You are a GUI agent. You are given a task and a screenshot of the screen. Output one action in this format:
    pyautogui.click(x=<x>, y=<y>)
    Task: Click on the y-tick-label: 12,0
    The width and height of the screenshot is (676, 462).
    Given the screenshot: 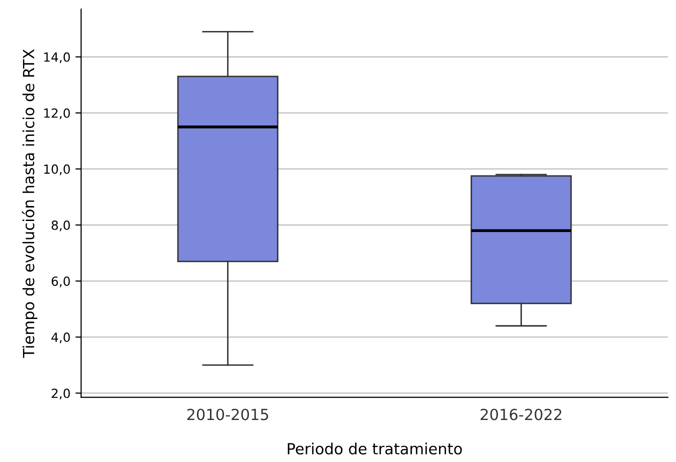 What is the action you would take?
    pyautogui.click(x=57, y=114)
    